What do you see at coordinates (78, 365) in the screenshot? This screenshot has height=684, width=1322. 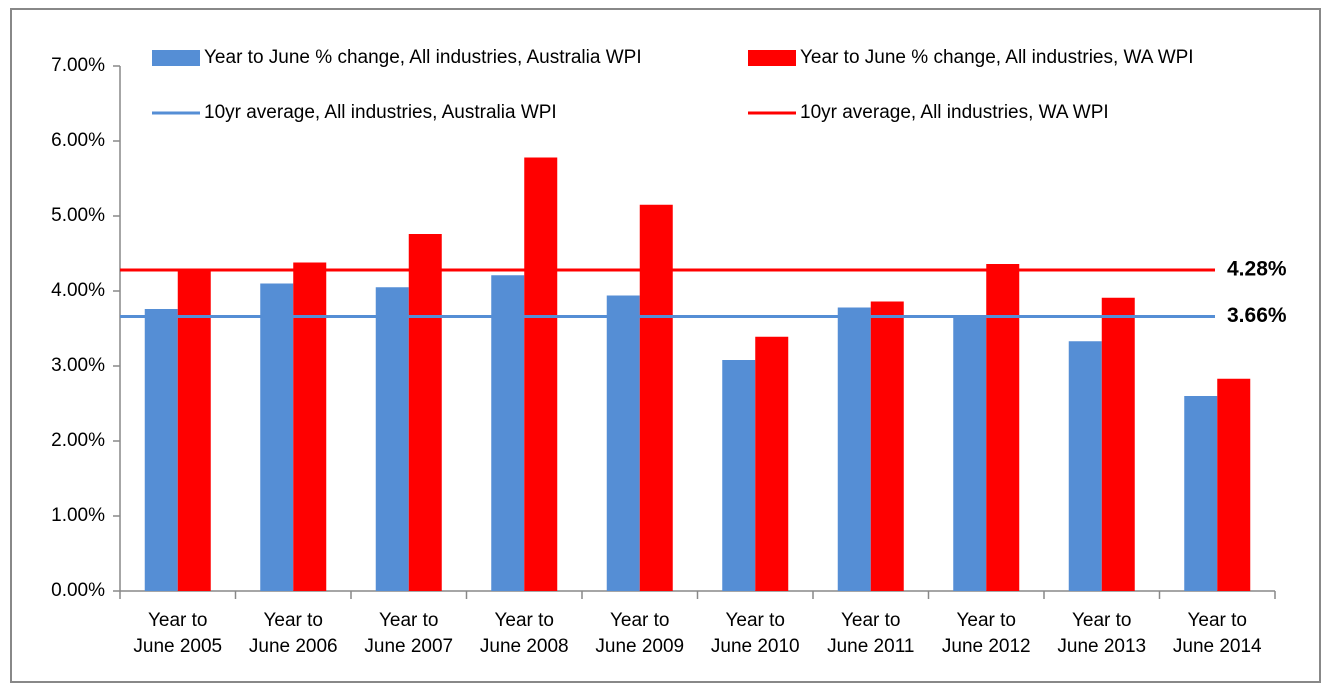 I see `y-tick-label: 3.00%` at bounding box center [78, 365].